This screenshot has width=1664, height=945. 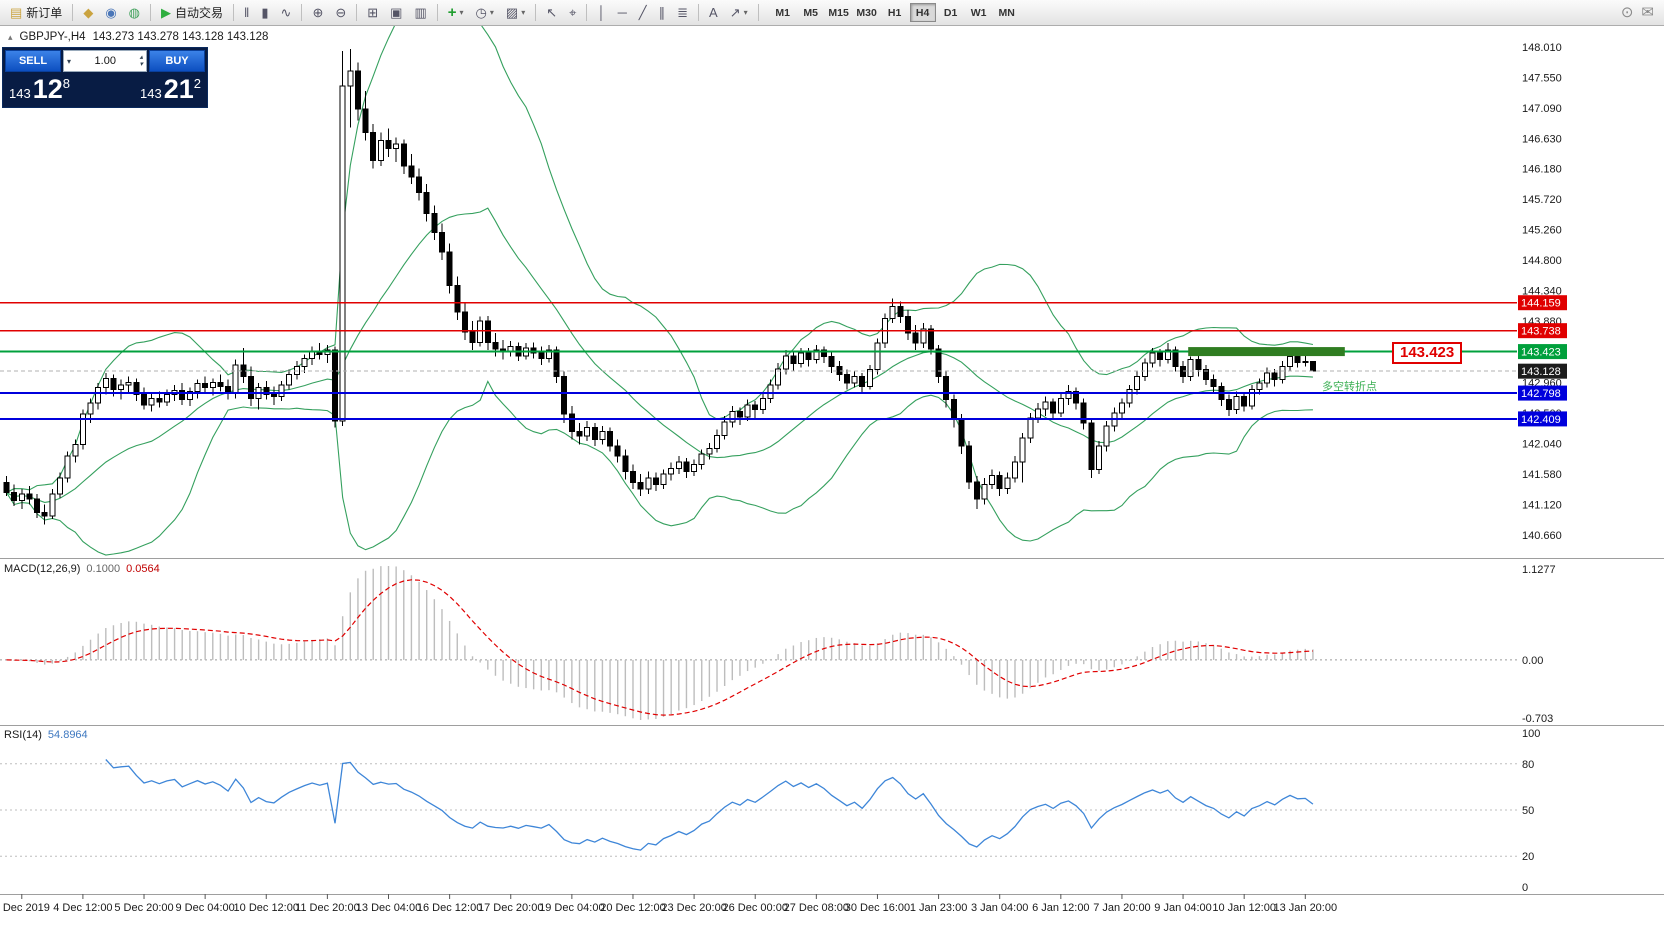 I want to click on data-window-icon: ◍, so click(x=134, y=12).